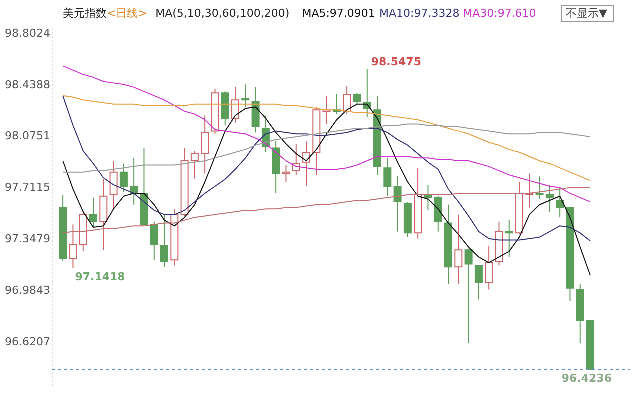  Describe the element at coordinates (27, 187) in the screenshot. I see `y-tick-label: 97.7115` at that location.